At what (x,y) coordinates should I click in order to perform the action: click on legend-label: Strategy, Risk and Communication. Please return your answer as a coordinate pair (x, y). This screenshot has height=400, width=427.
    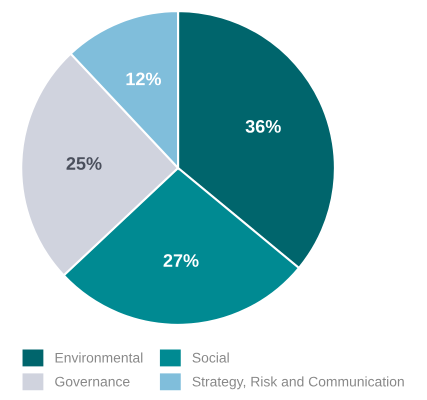
    Looking at the image, I should click on (298, 383).